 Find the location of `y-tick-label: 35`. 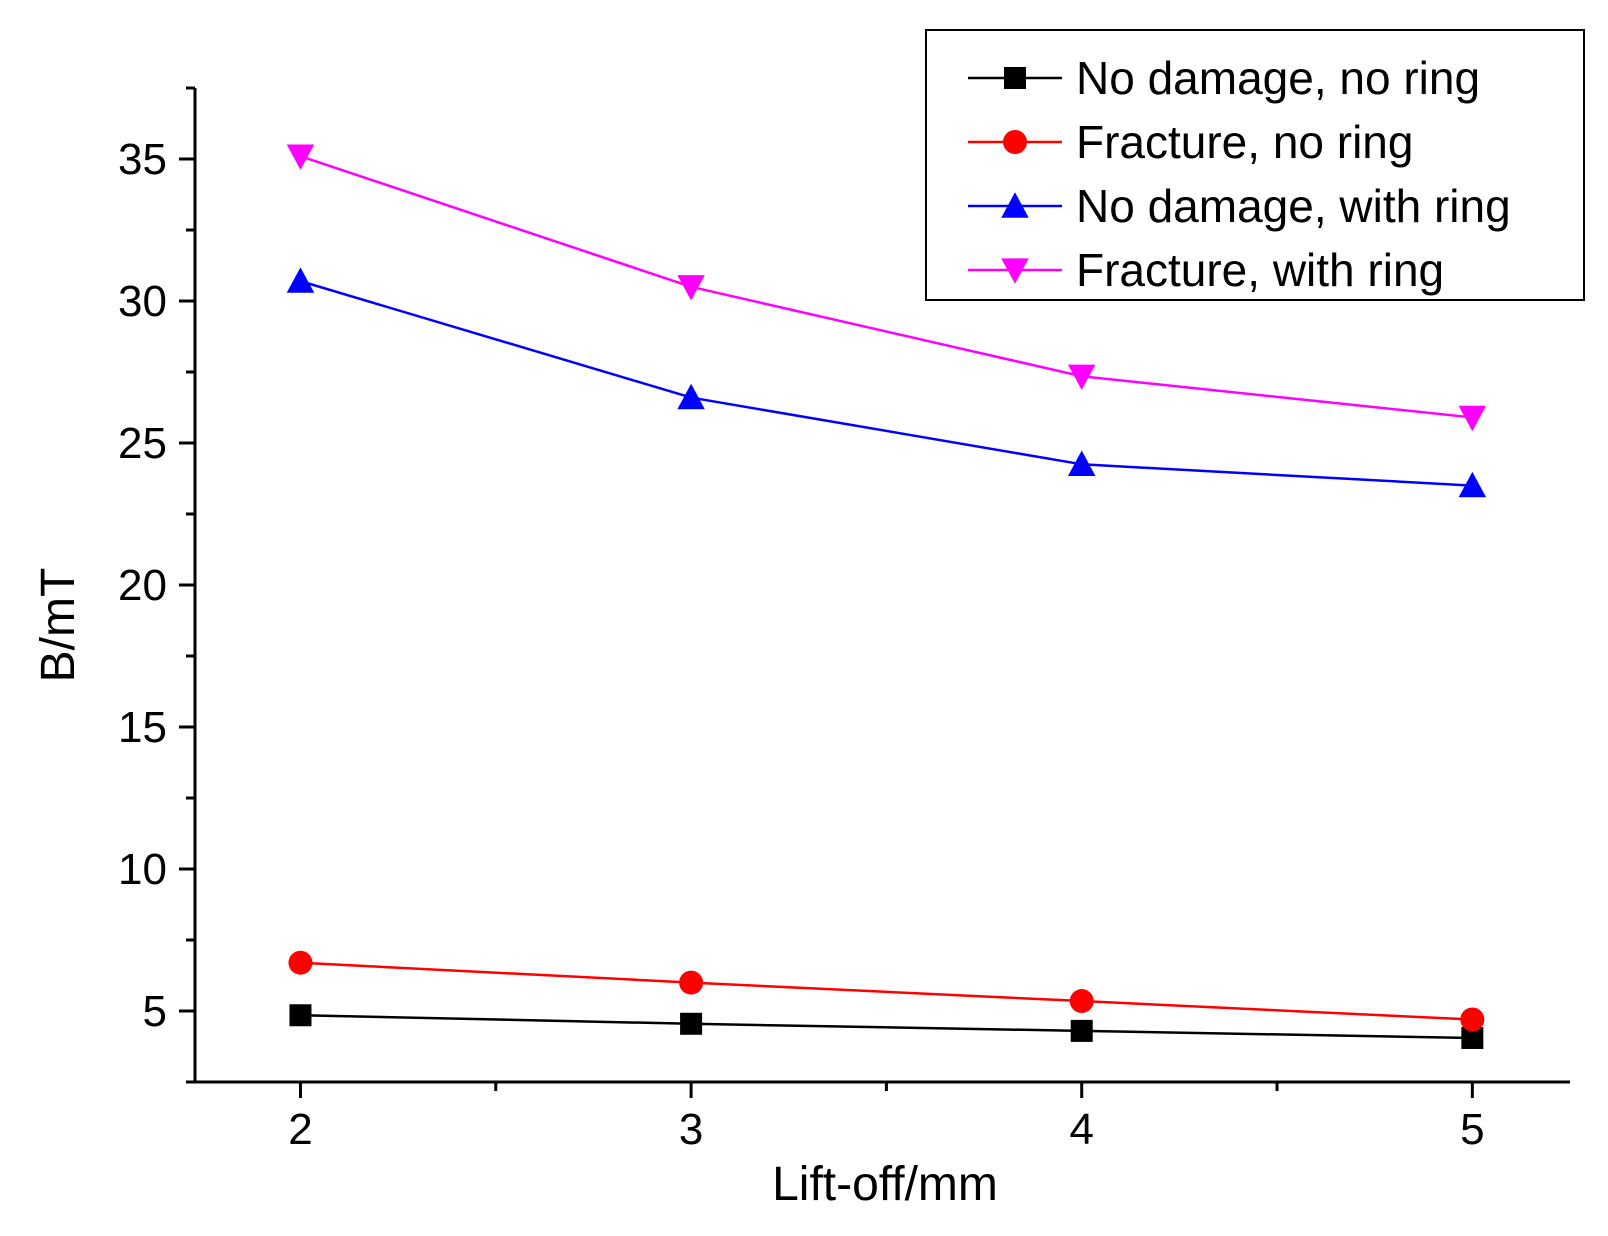

y-tick-label: 35 is located at coordinates (142, 159).